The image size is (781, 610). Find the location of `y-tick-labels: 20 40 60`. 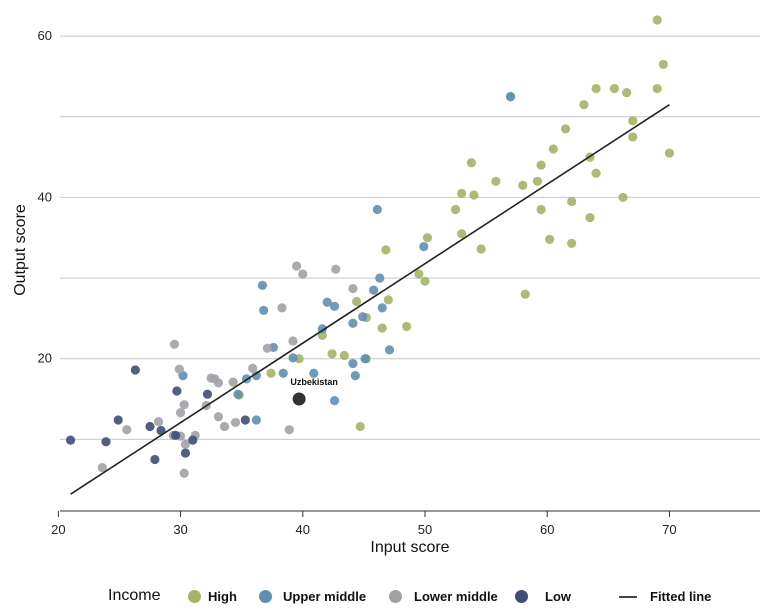

y-tick-labels: 20 40 60 is located at coordinates (45, 197).